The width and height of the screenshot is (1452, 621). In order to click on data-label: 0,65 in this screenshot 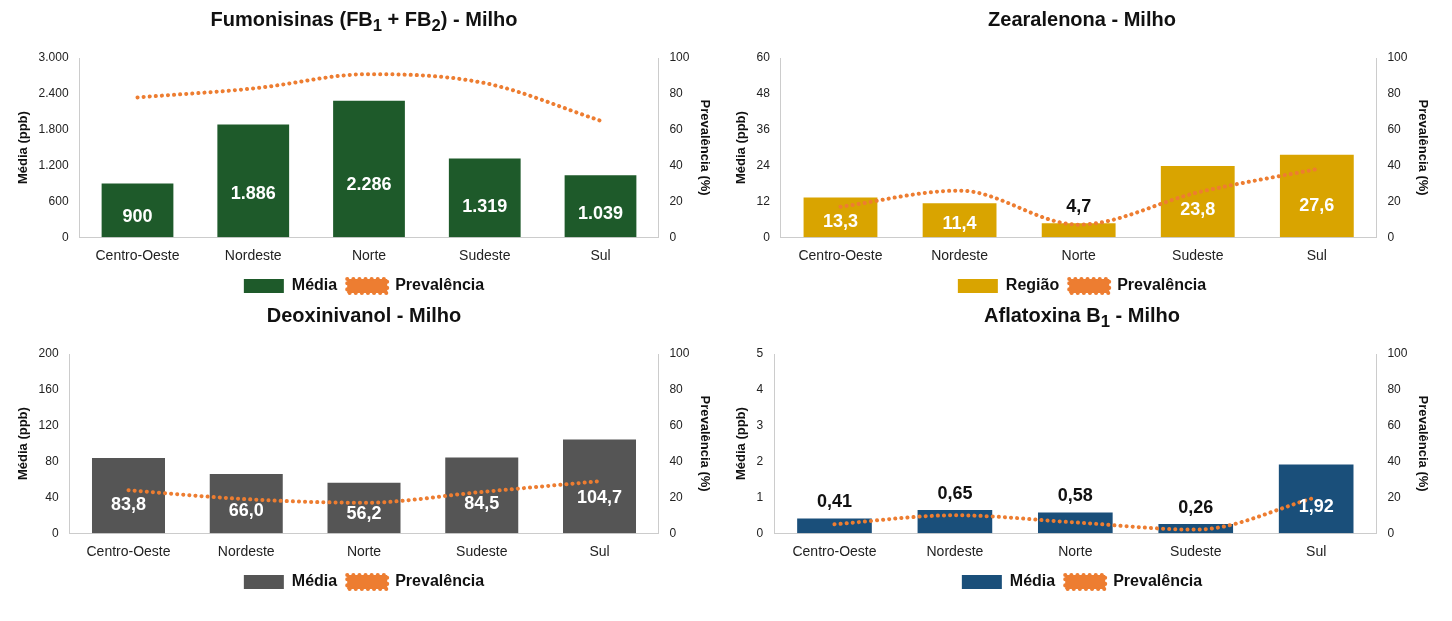, I will do `click(955, 492)`.